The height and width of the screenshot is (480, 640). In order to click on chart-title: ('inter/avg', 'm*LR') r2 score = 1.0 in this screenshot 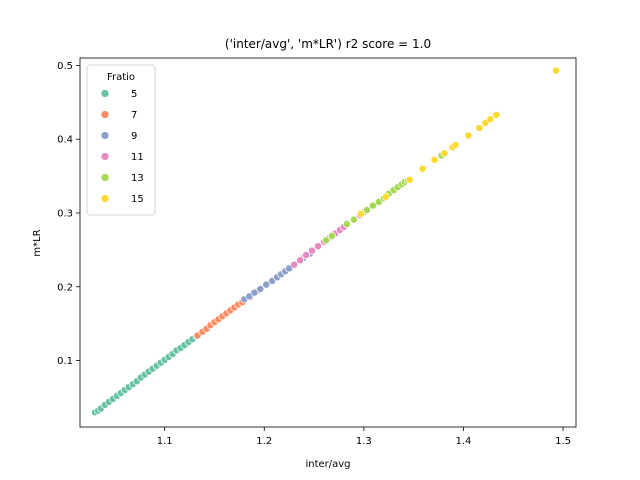, I will do `click(328, 44)`.